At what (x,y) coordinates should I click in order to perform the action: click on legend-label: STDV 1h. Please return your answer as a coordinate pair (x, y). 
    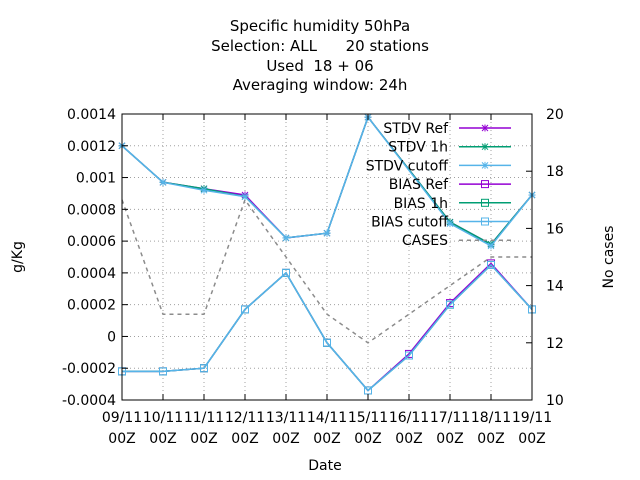
    Looking at the image, I should click on (418, 148).